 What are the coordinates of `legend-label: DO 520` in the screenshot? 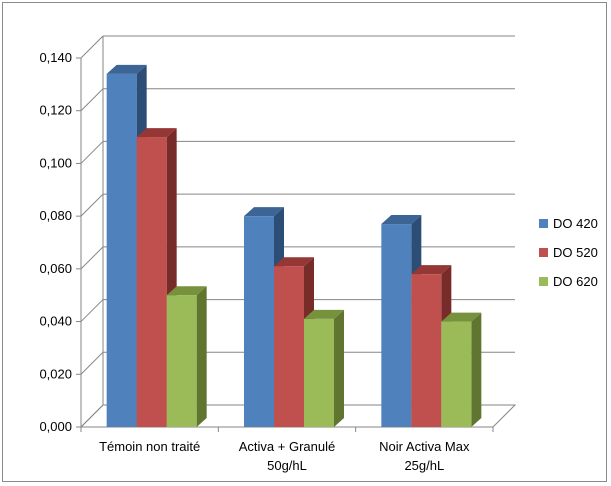 It's located at (575, 252).